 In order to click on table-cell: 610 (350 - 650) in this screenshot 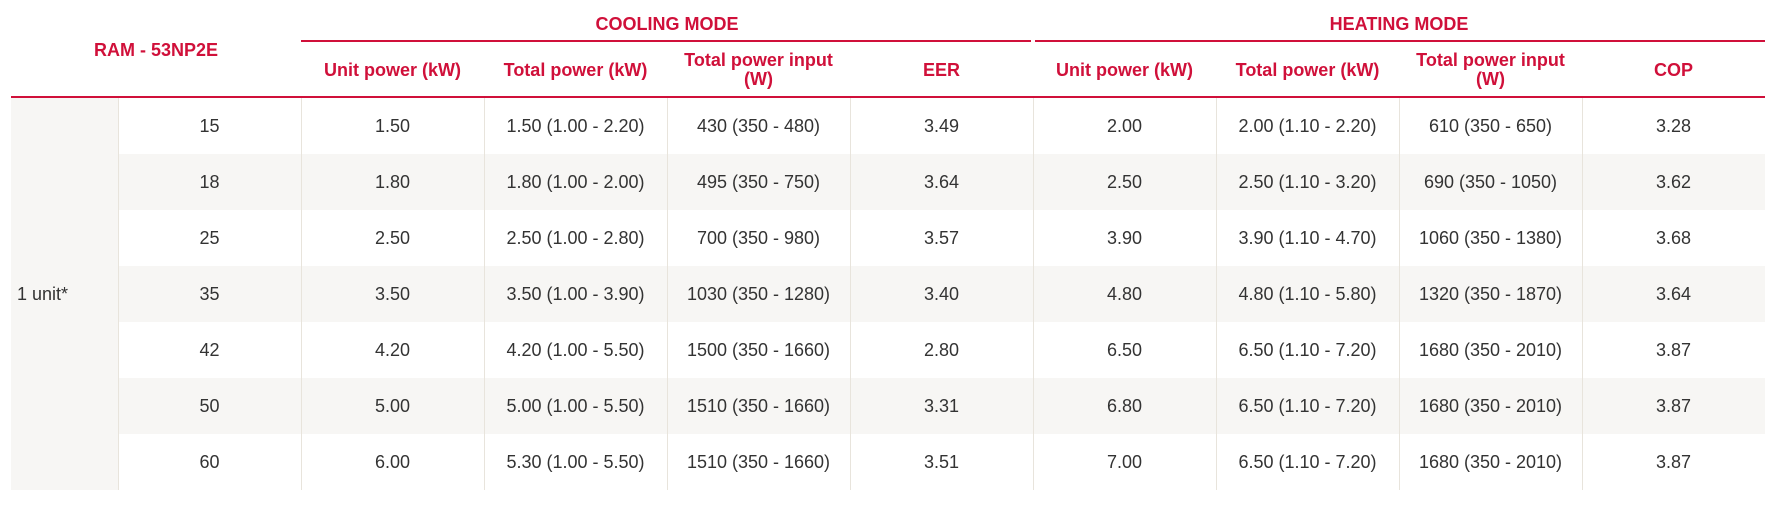, I will do `click(1490, 125)`.